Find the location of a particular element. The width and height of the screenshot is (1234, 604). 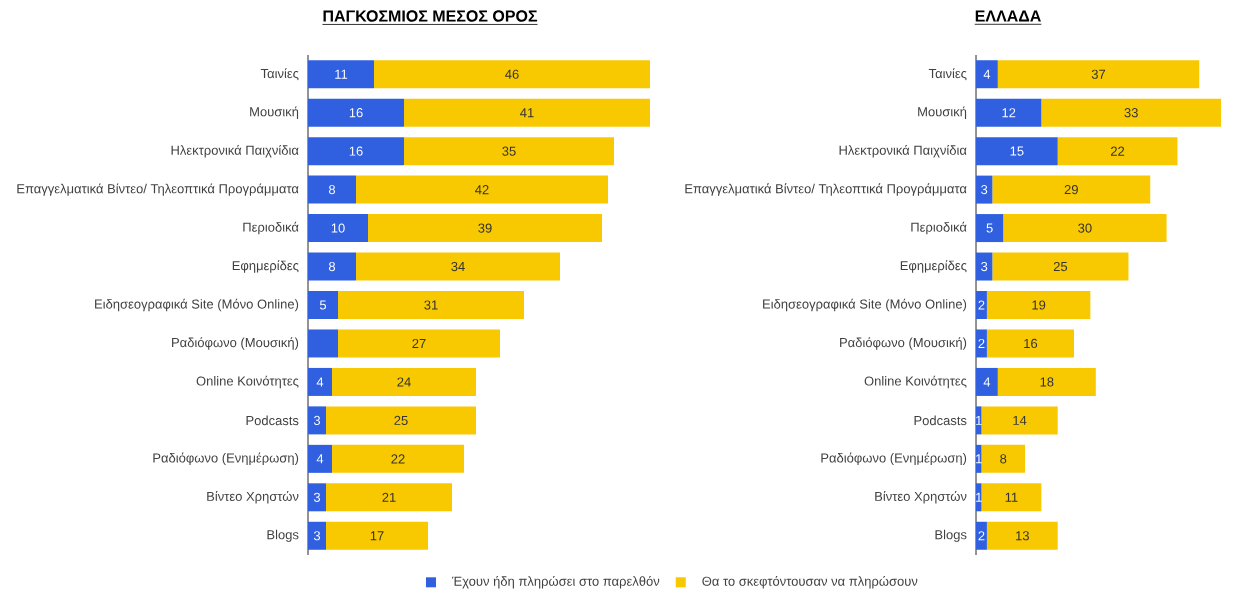

data-label: 27 is located at coordinates (419, 343).